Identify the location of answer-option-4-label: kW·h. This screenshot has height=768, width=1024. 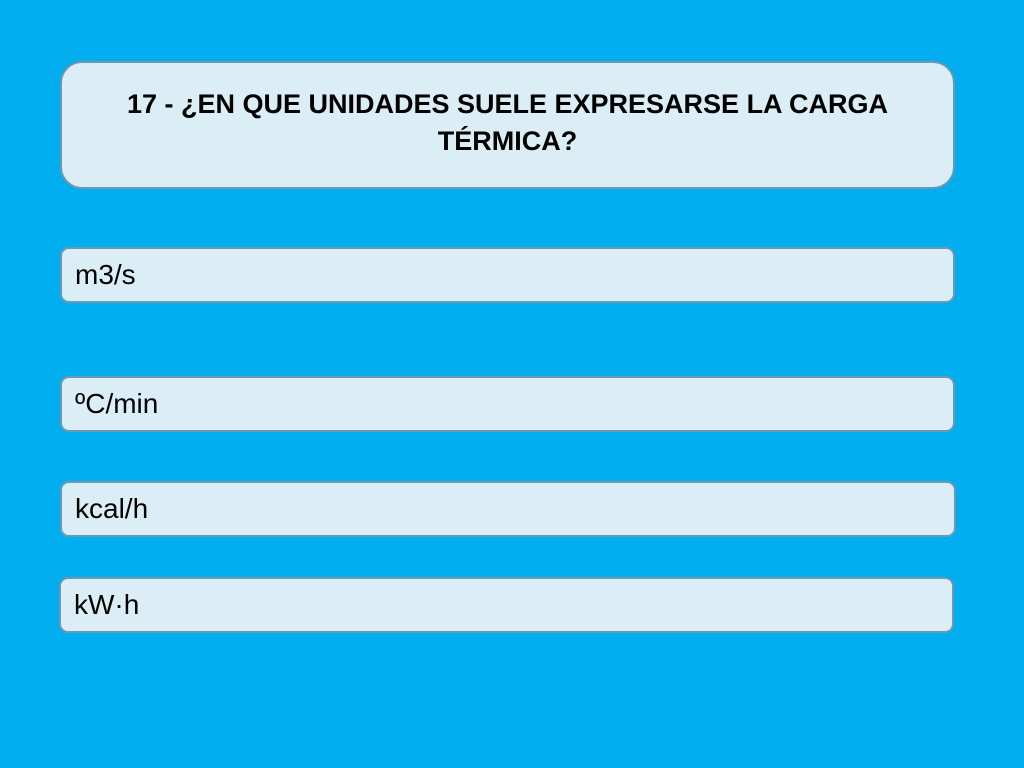
(107, 604).